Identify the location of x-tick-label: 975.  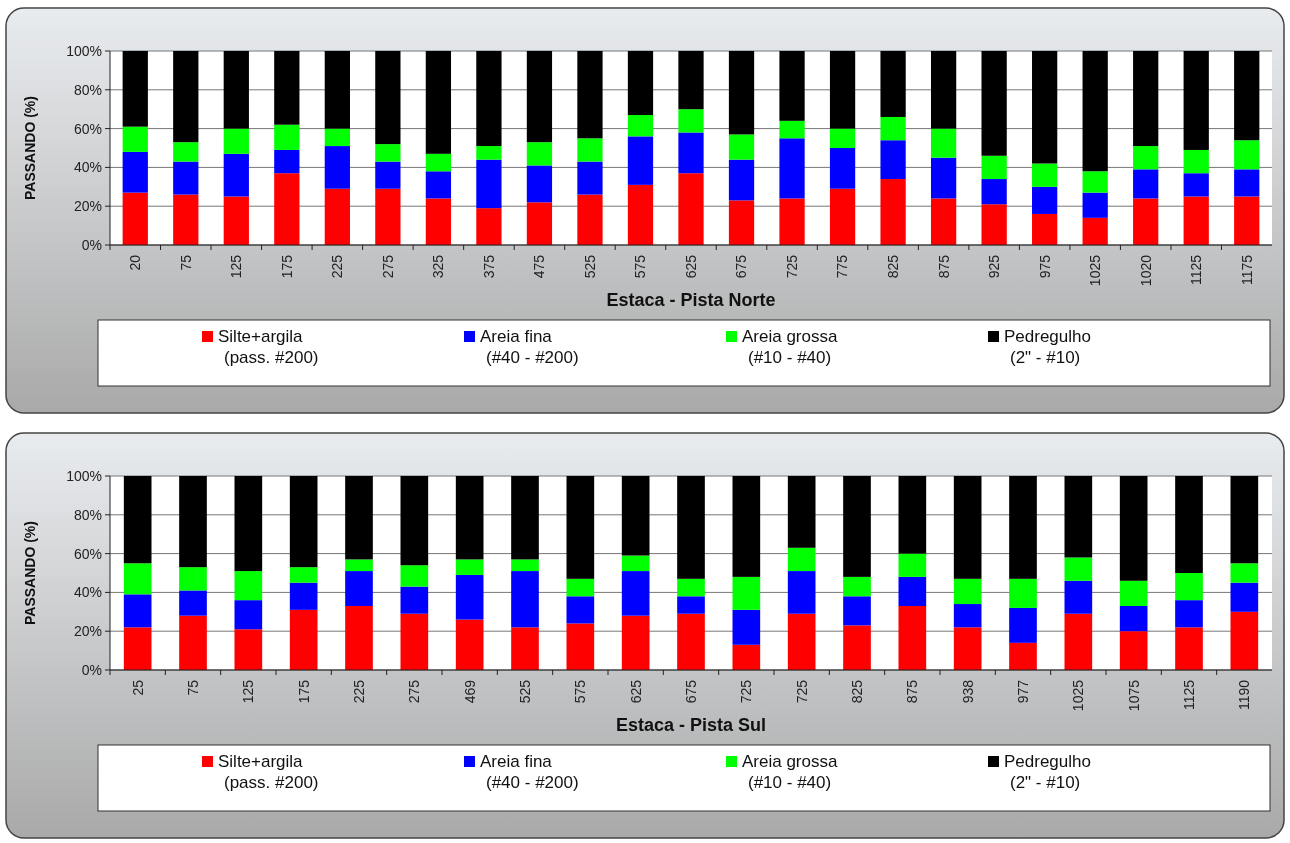
(1044, 266).